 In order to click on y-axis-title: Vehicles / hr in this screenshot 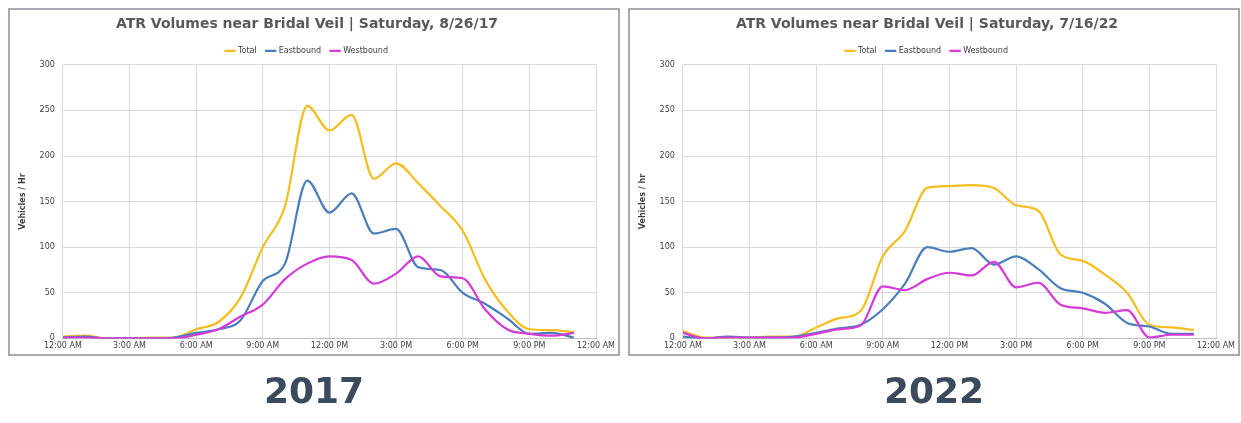, I will do `click(642, 201)`.